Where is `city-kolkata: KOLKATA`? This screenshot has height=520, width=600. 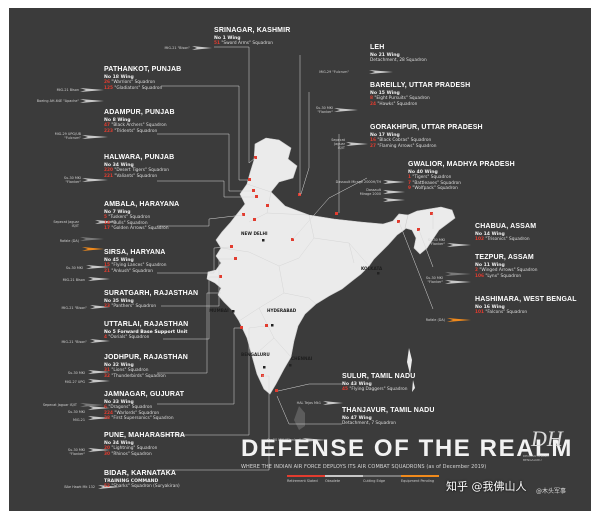
city-kolkata: KOLKATA is located at coordinates (372, 268).